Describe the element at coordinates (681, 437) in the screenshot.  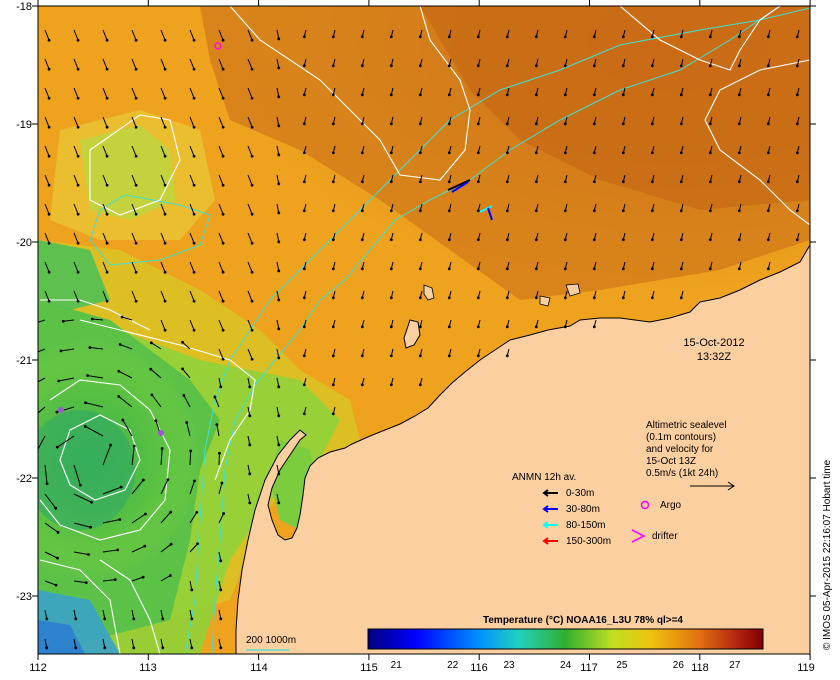
I see `altimetry-line: (0.1m contours)` at that location.